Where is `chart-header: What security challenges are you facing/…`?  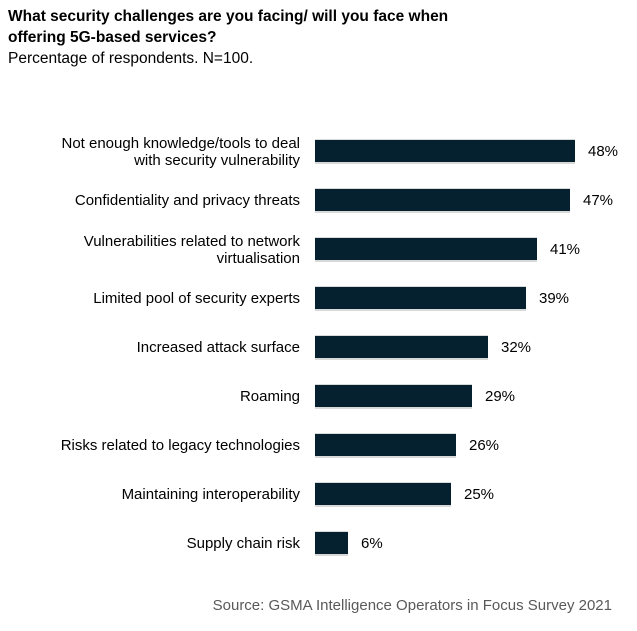
chart-header: What security challenges are you facing/… is located at coordinates (228, 37).